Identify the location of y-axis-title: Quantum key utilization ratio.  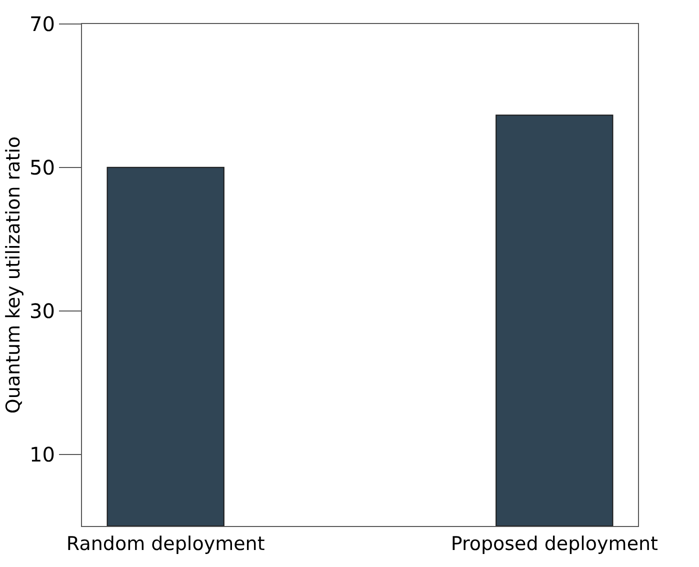
(13, 275).